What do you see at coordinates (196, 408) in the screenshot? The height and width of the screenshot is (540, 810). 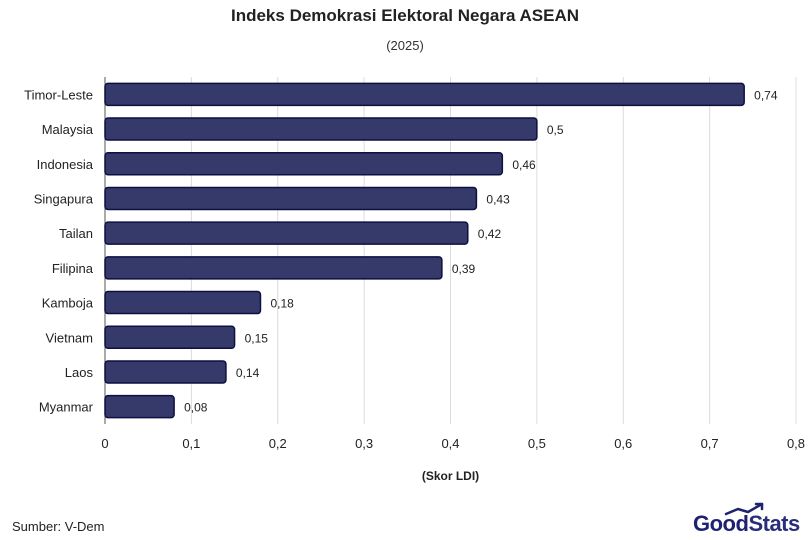 I see `data-label: 0,08` at bounding box center [196, 408].